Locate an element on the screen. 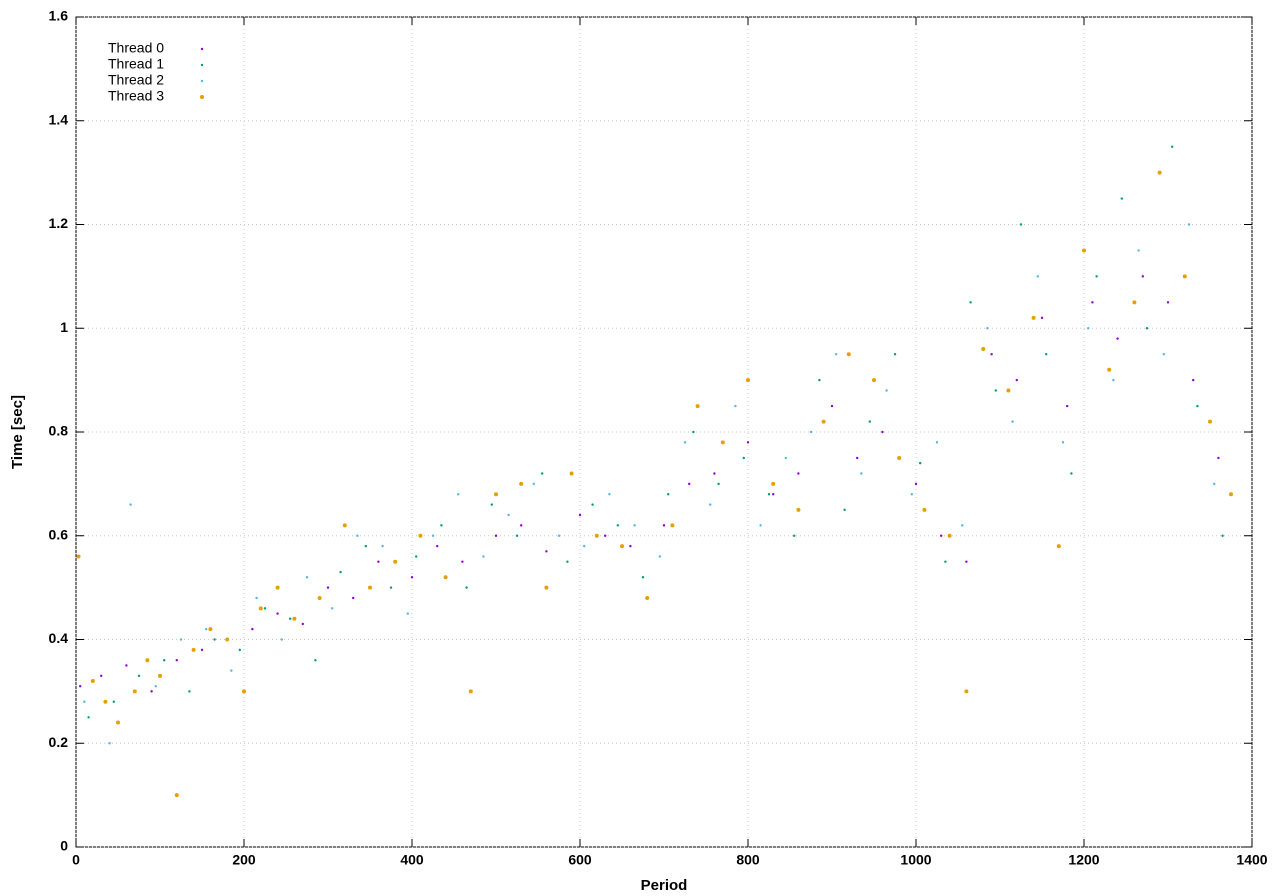 The width and height of the screenshot is (1280, 896). x-tick-label: 1000 is located at coordinates (915, 860).